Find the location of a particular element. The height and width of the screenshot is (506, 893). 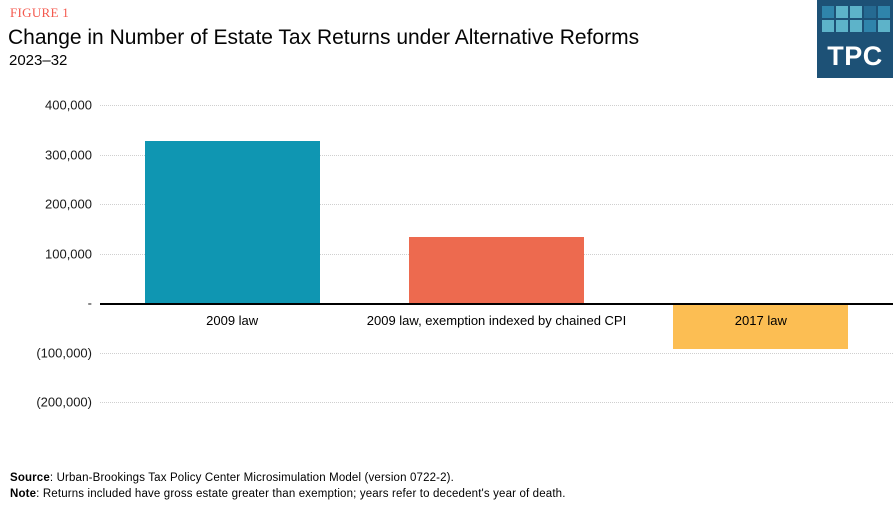

bar-2009-law is located at coordinates (232, 221).